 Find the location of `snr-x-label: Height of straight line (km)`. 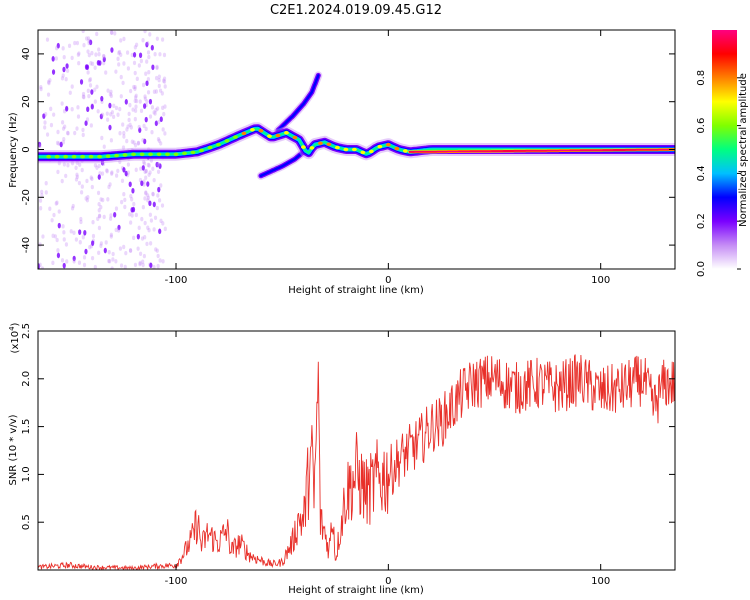

snr-x-label: Height of straight line (km) is located at coordinates (356, 590).